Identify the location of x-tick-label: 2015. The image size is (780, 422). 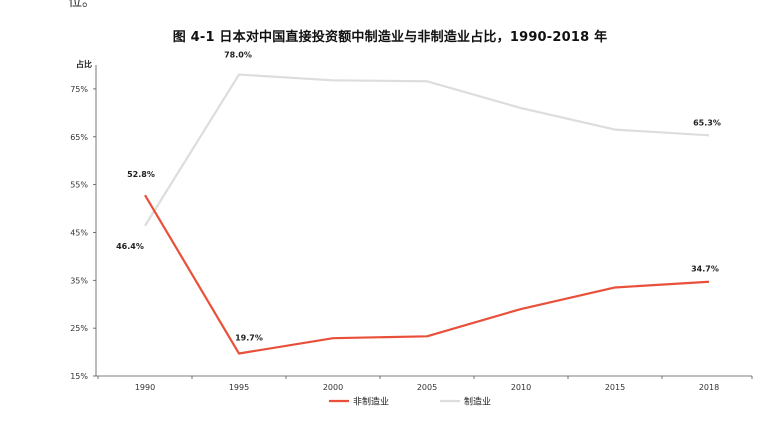
(615, 387).